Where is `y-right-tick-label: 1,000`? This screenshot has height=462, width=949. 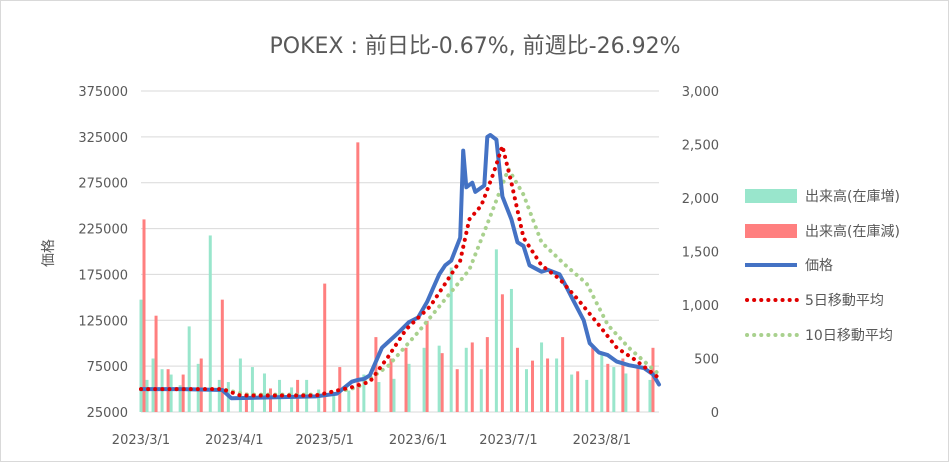
y-right-tick-label: 1,000 is located at coordinates (700, 306).